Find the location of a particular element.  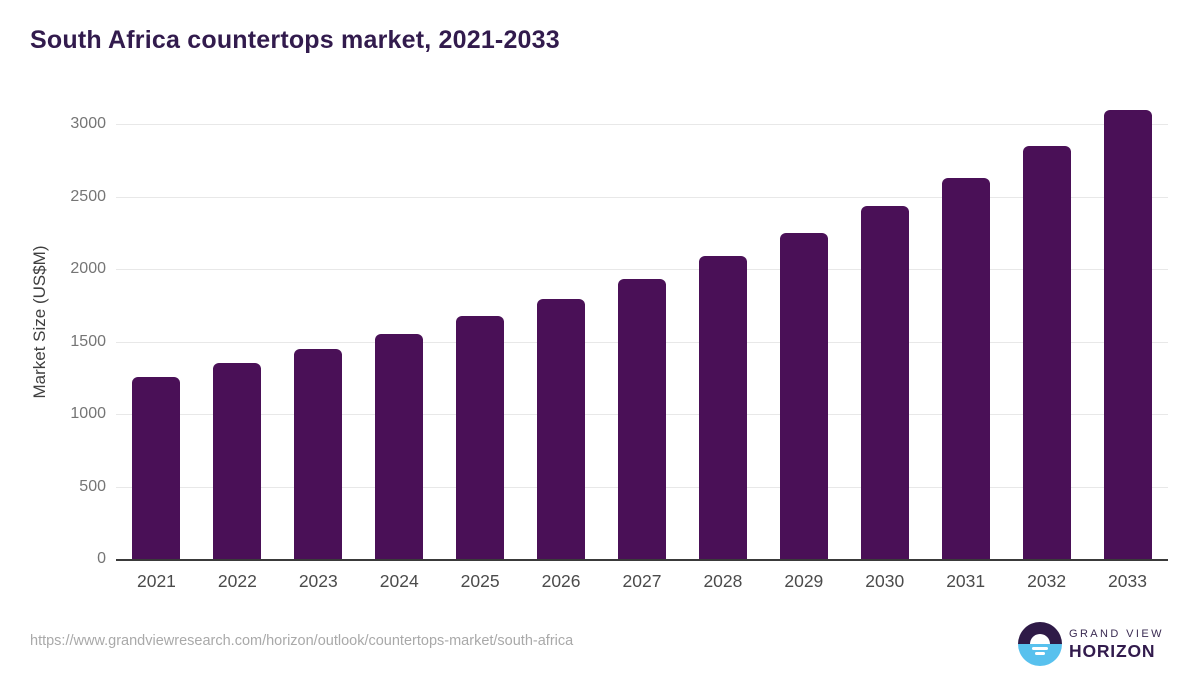

logo-product-name: HORIZON is located at coordinates (1112, 650).